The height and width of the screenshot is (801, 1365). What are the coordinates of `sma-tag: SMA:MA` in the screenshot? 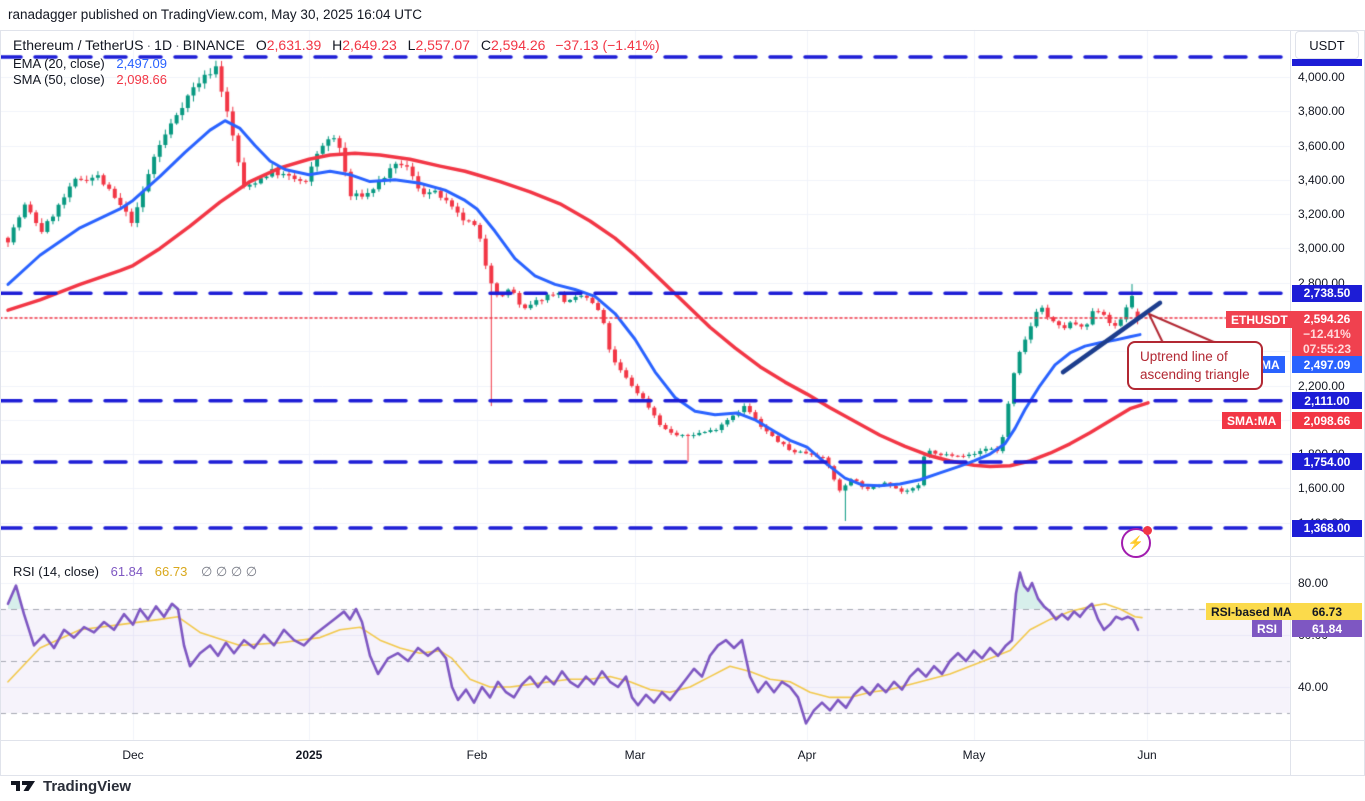 It's located at (1252, 420).